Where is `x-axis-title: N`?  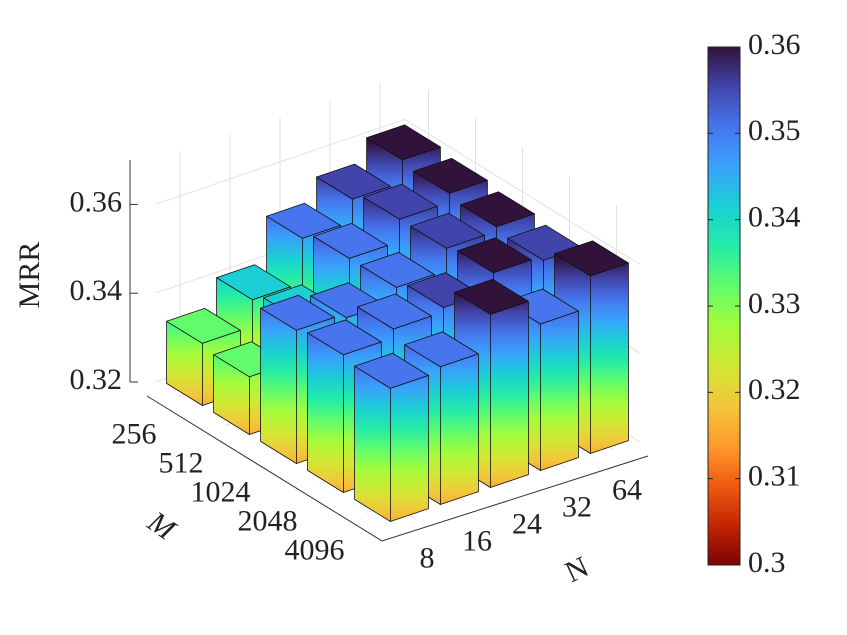
x-axis-title: N is located at coordinates (577, 569).